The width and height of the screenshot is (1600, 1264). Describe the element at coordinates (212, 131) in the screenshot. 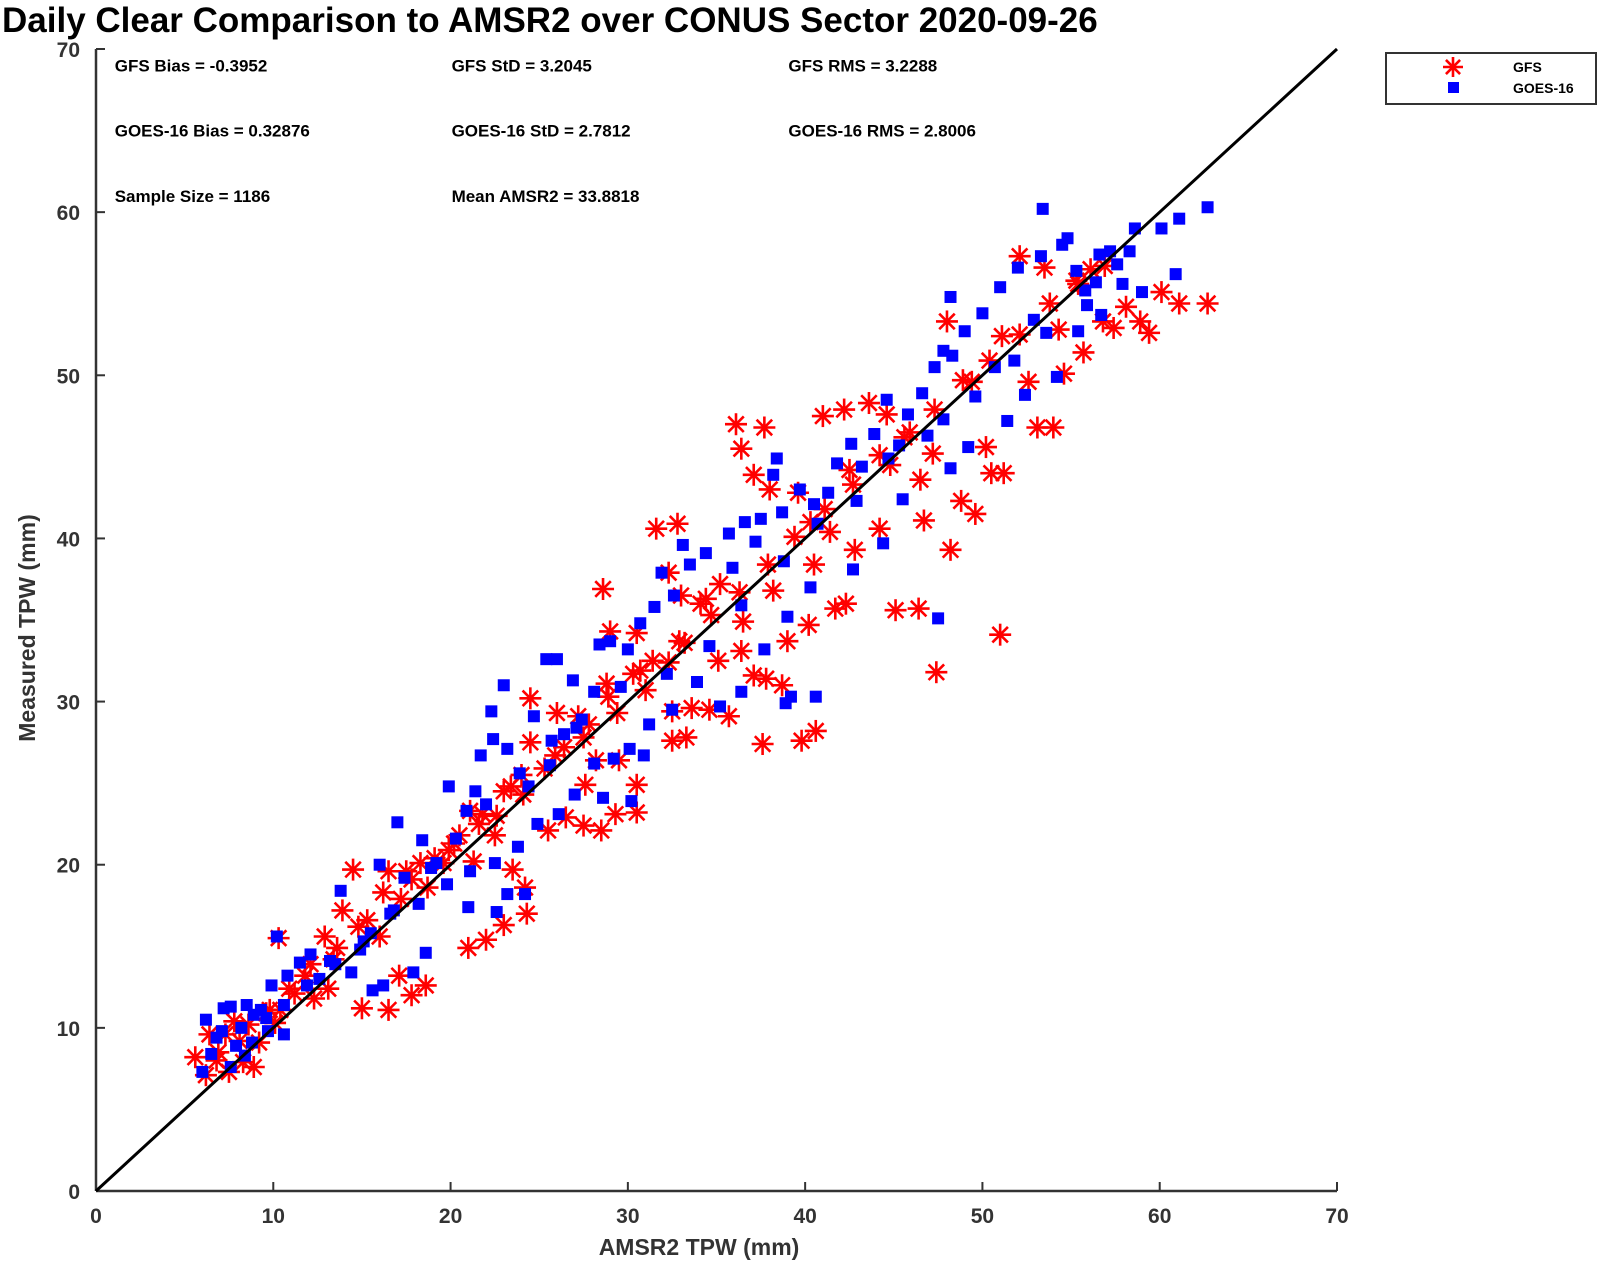

I see `stat-annotation: GOES-16 Bias = 0.32876` at that location.